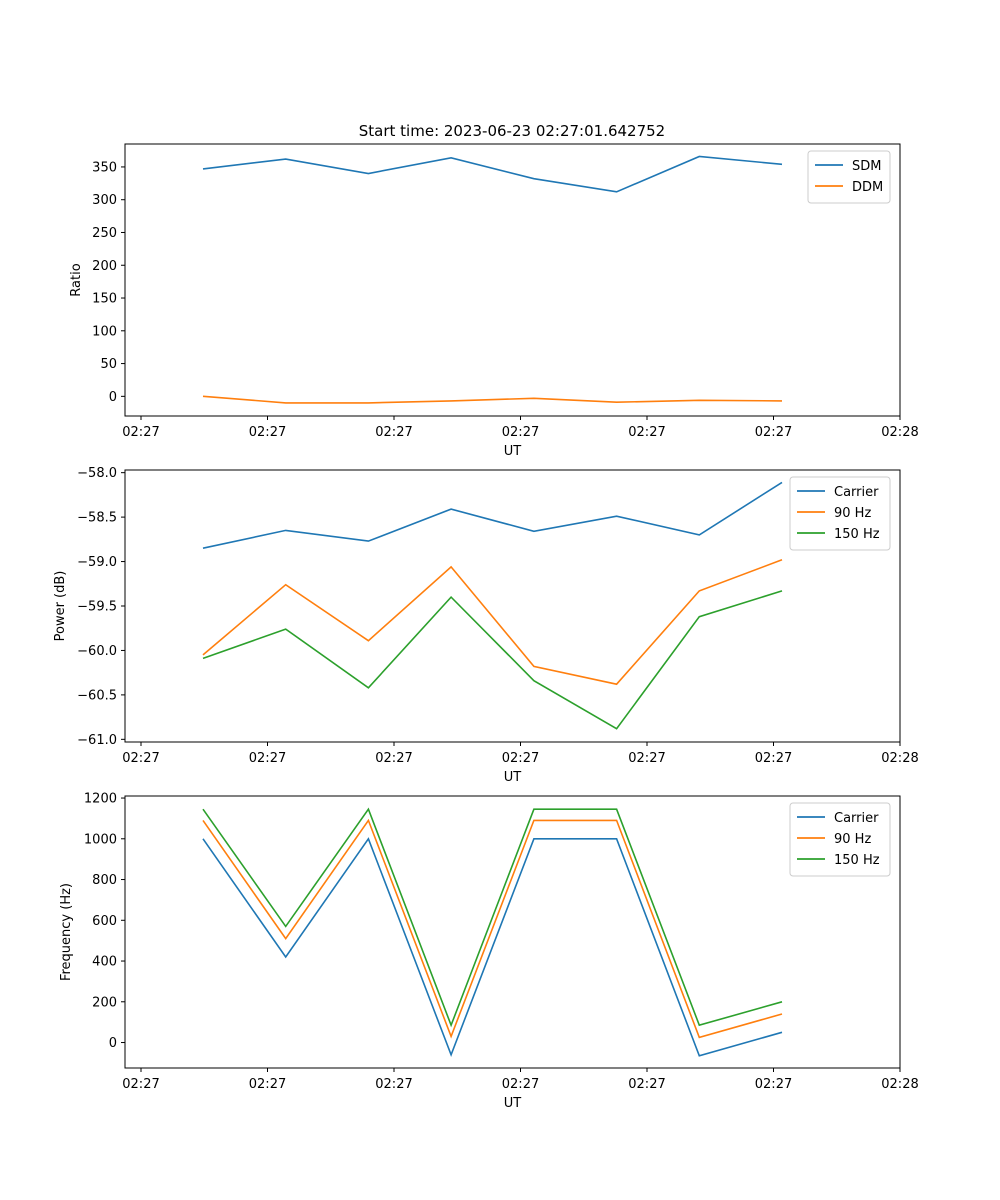 This screenshot has height=1200, width=1000. Describe the element at coordinates (393, 758) in the screenshot. I see `x-tick-label-2-3: 02:27` at that location.